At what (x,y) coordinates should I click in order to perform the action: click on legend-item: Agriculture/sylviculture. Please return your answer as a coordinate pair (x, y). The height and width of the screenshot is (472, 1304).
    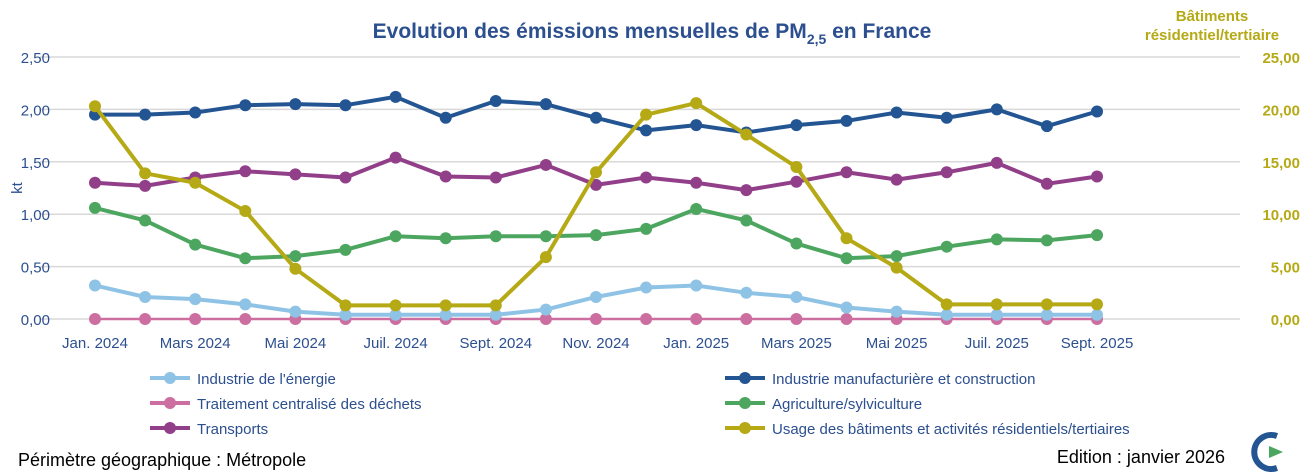
    Looking at the image, I should click on (823, 404).